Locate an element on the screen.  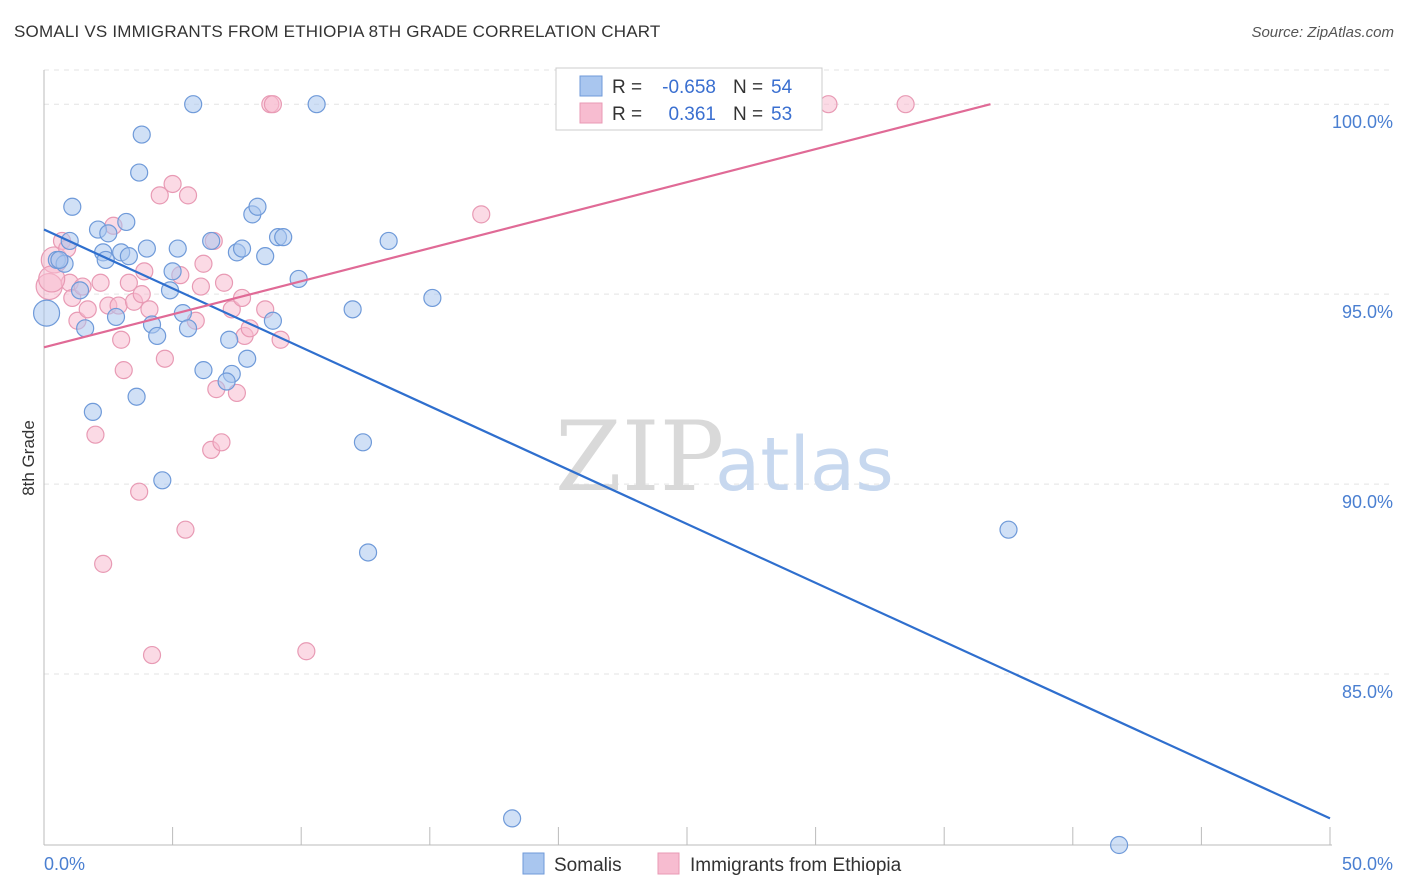
y-axis-label: 8th Grade is located at coordinates (28, 458).